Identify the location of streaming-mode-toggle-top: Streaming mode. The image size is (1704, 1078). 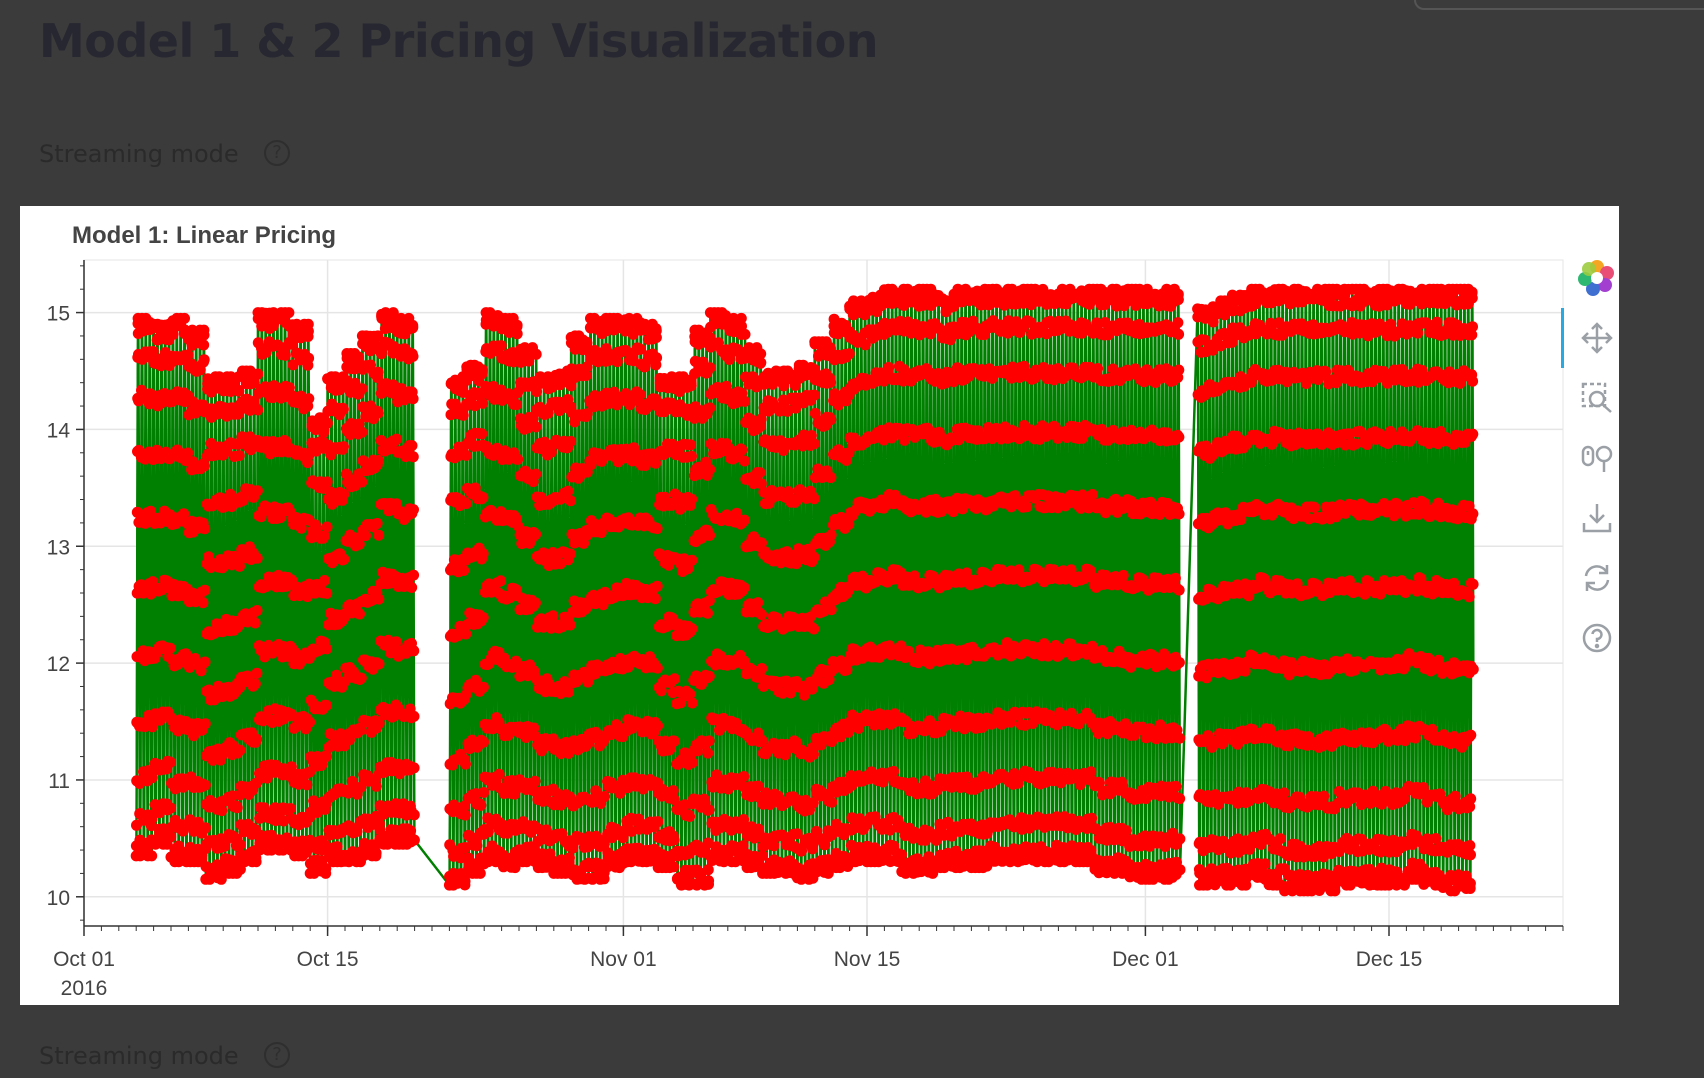
(139, 154).